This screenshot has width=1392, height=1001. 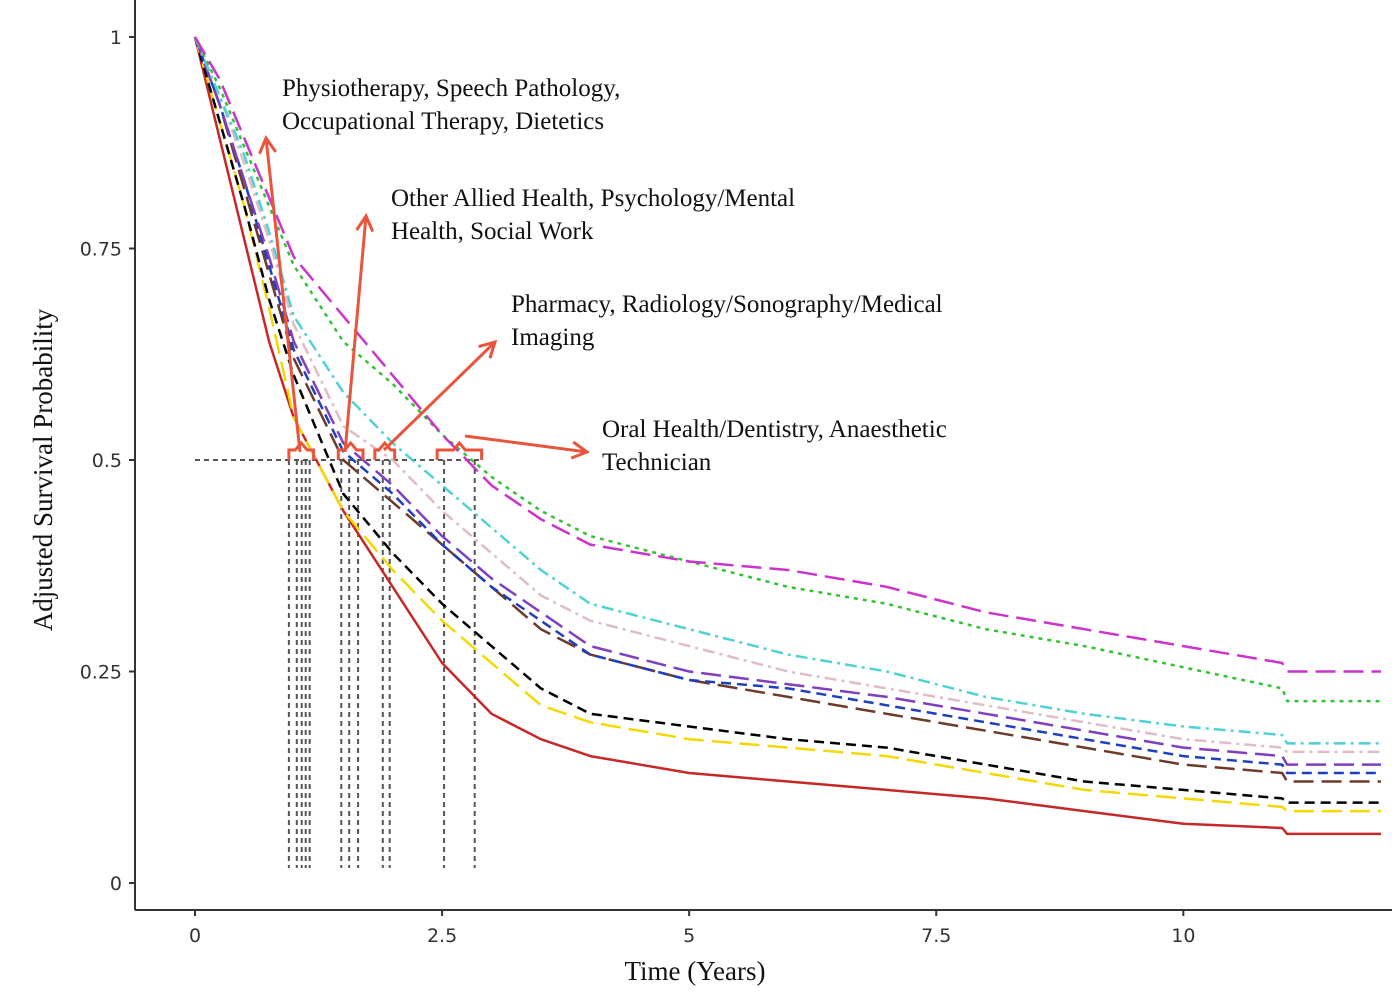 I want to click on x-tick-label-4: 7.5, so click(x=936, y=936).